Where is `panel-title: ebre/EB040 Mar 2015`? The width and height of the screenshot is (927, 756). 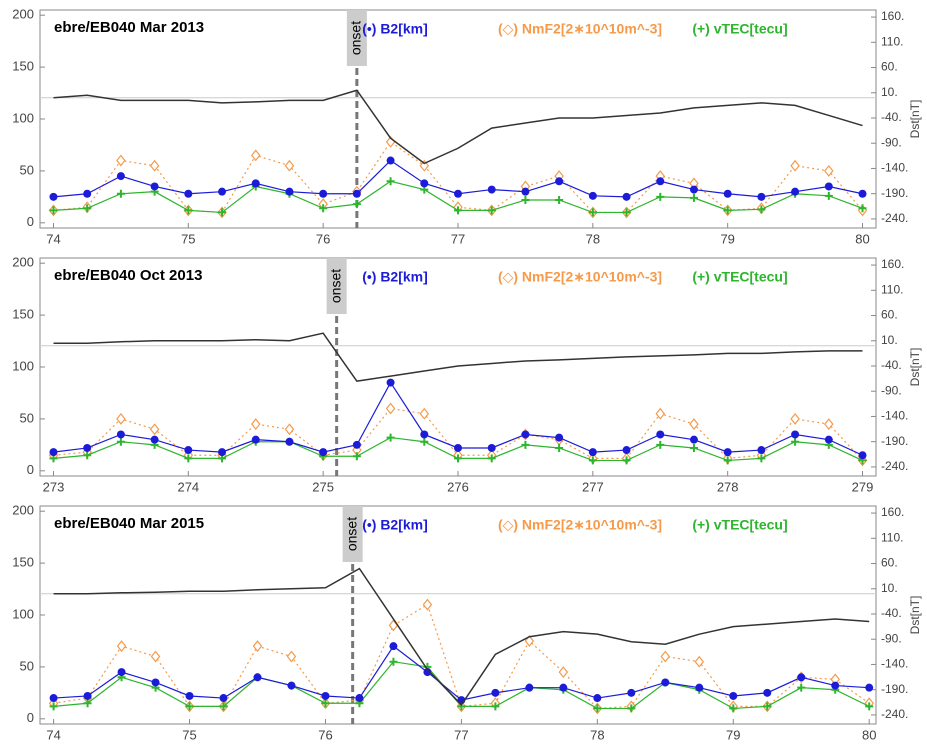
panel-title: ebre/EB040 Mar 2015 is located at coordinates (129, 523).